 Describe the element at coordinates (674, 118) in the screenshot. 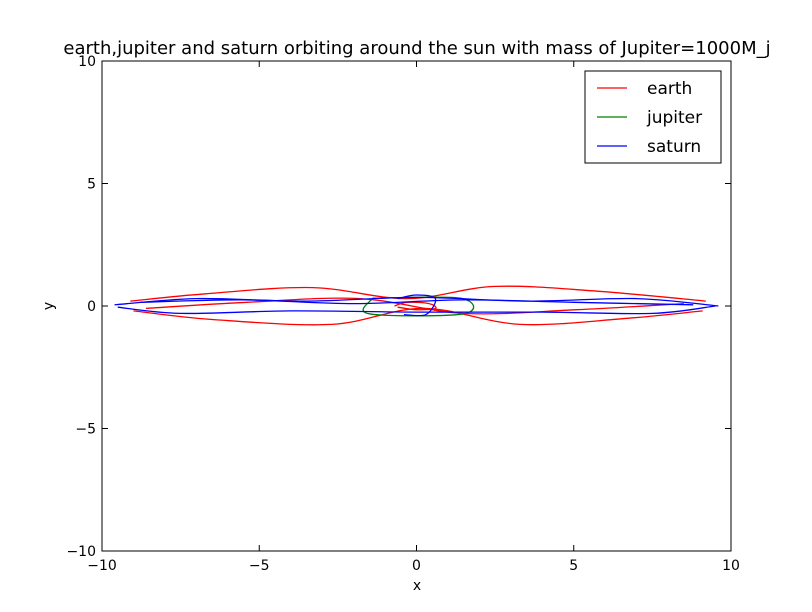

I see `legend-label-jupiter: jupiter` at that location.